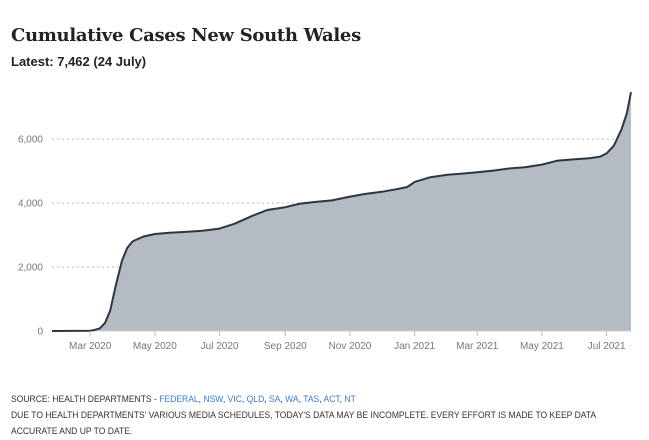 This screenshot has width=649, height=440. Describe the element at coordinates (331, 399) in the screenshot. I see `source-link-act: ACT` at that location.